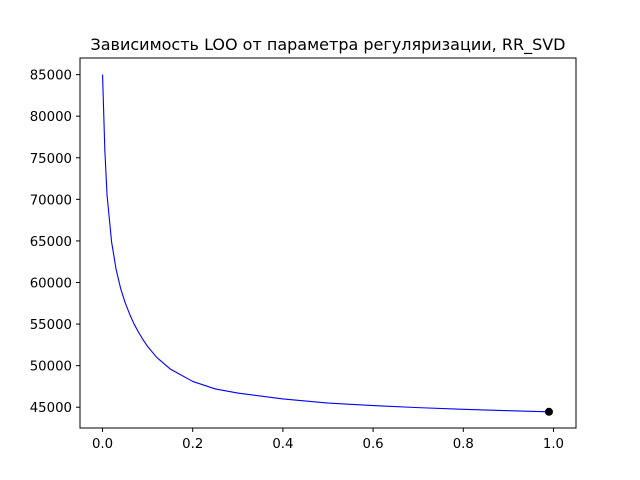 The height and width of the screenshot is (480, 640). What do you see at coordinates (192, 444) in the screenshot?
I see `x-tick-label-1: 0.2` at bounding box center [192, 444].